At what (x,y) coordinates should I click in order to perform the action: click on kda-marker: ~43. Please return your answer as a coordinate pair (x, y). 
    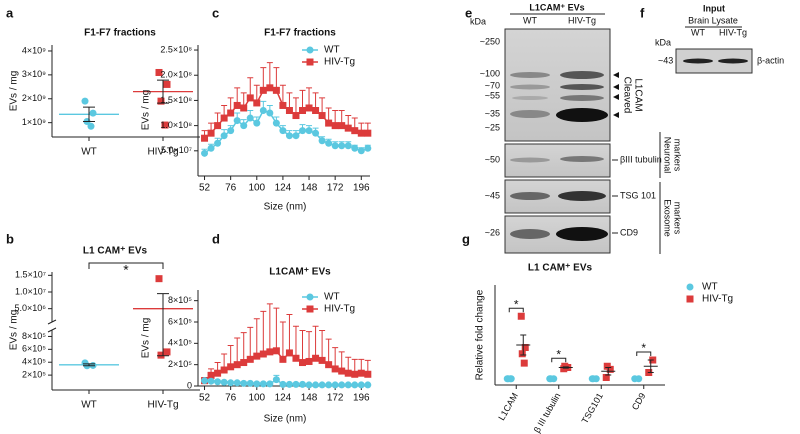
    Looking at the image, I should click on (665, 60).